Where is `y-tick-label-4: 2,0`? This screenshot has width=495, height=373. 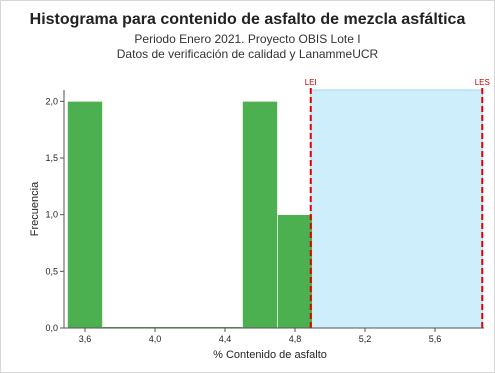 y-tick-label-4: 2,0 is located at coordinates (51, 101).